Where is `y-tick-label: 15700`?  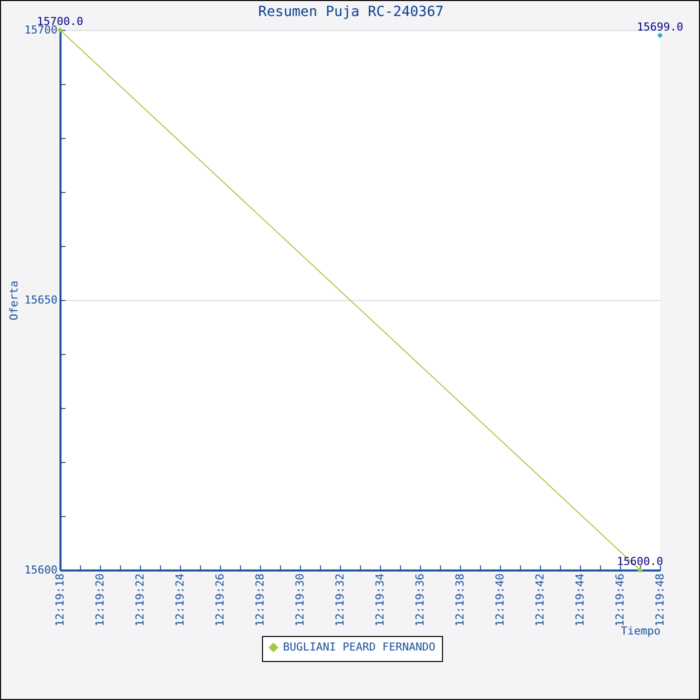 y-tick-label: 15700 is located at coordinates (41, 30).